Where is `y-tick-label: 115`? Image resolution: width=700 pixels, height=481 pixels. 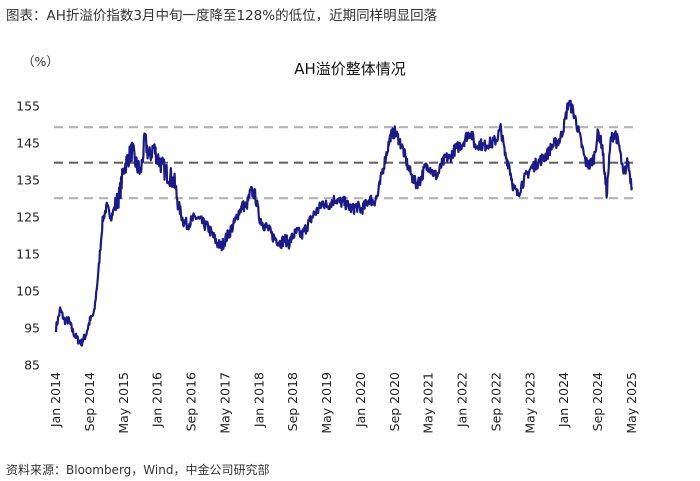 y-tick-label: 115 is located at coordinates (28, 254).